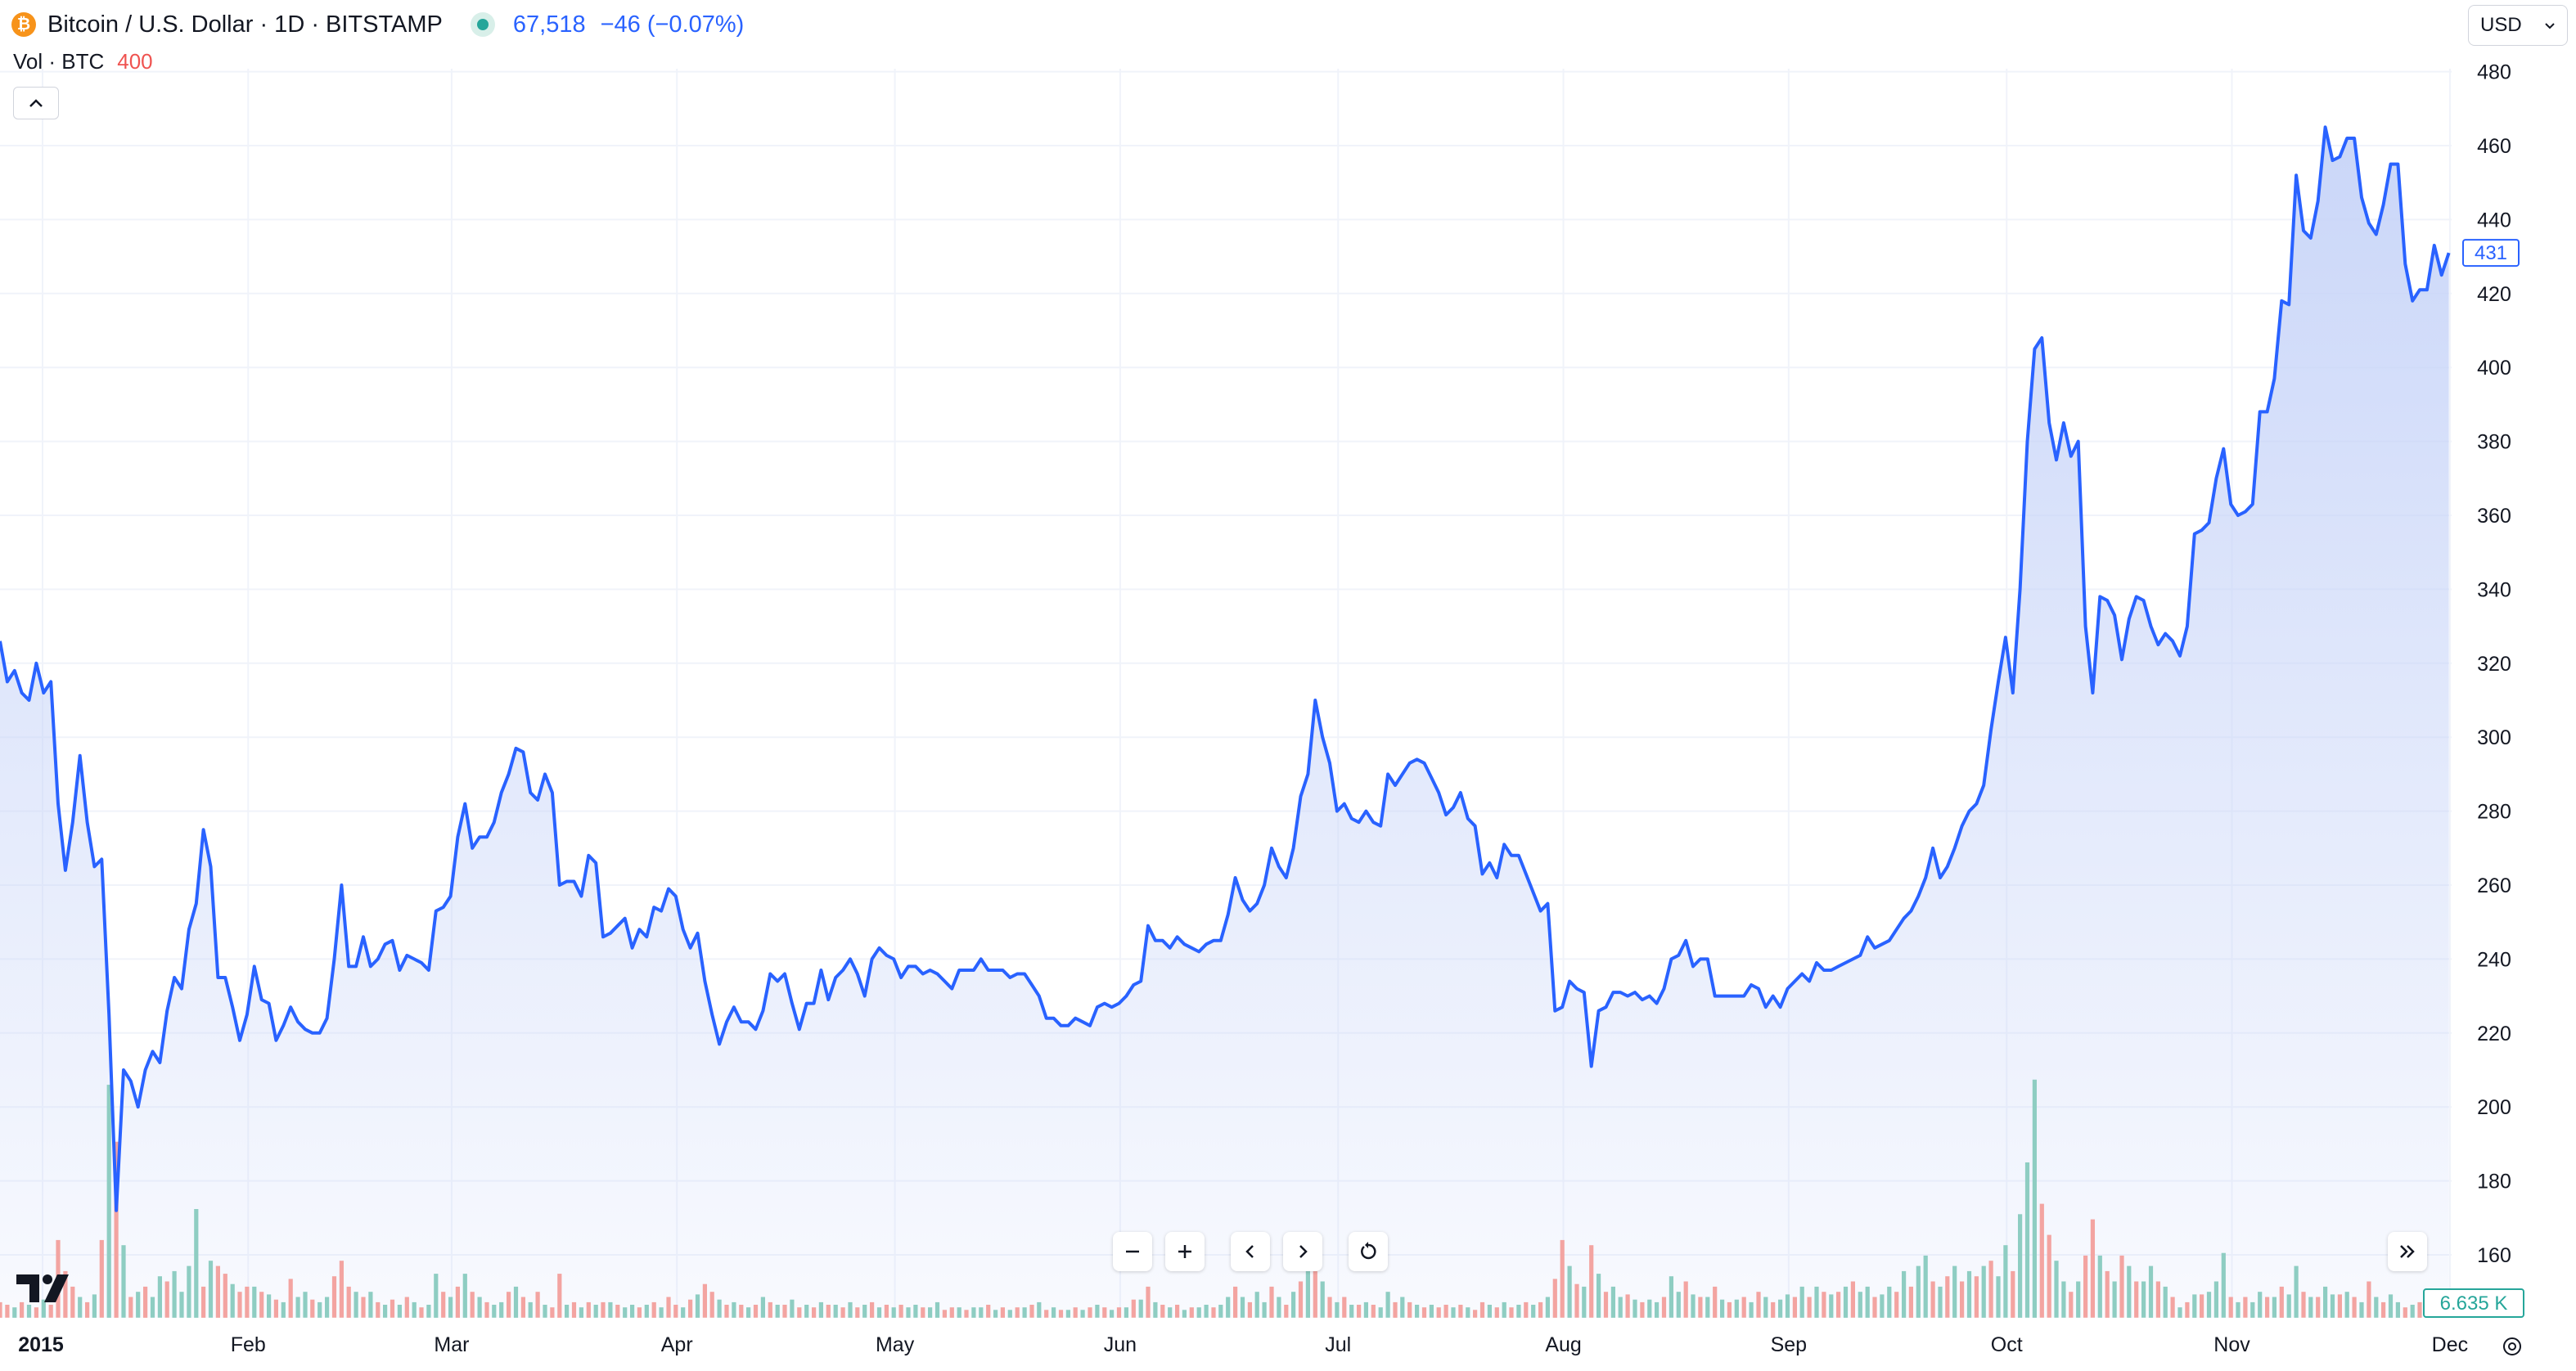 The image size is (2576, 1371). I want to click on x-tick-label: Sep, so click(1789, 1344).